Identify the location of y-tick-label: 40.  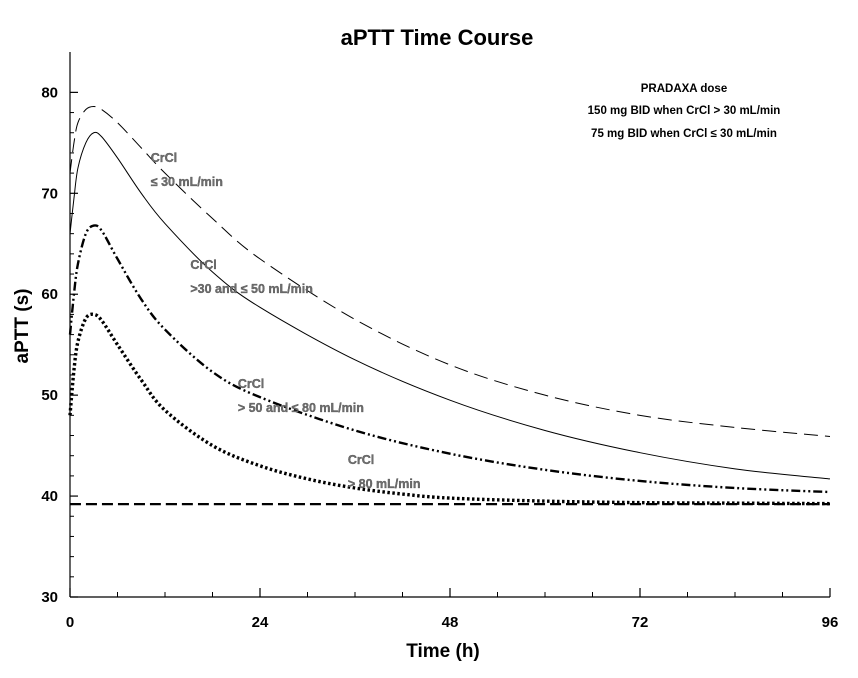
(49, 496).